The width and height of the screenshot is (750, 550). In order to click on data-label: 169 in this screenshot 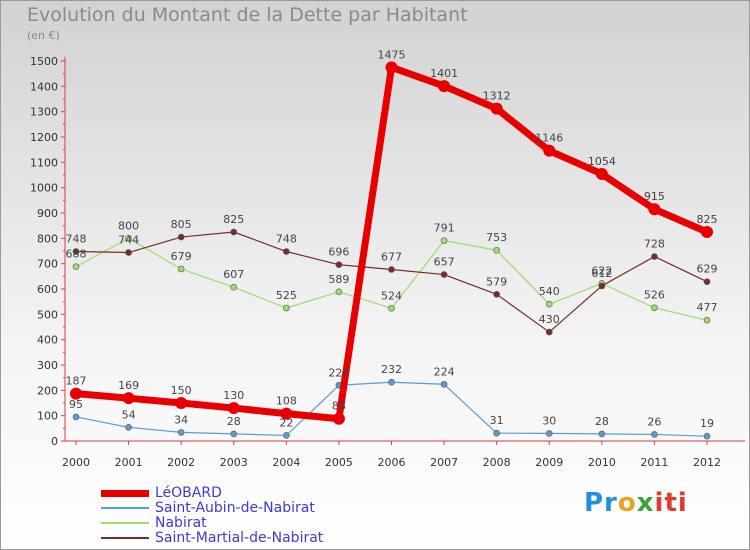, I will do `click(128, 385)`.